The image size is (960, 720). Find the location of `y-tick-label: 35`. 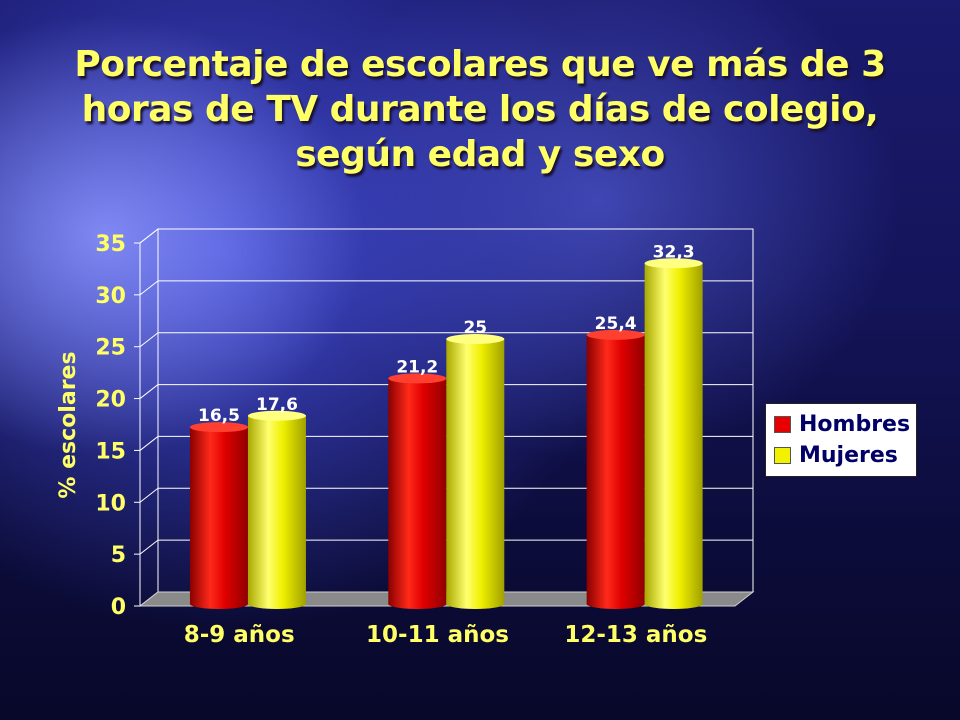

y-tick-label: 35 is located at coordinates (110, 244).